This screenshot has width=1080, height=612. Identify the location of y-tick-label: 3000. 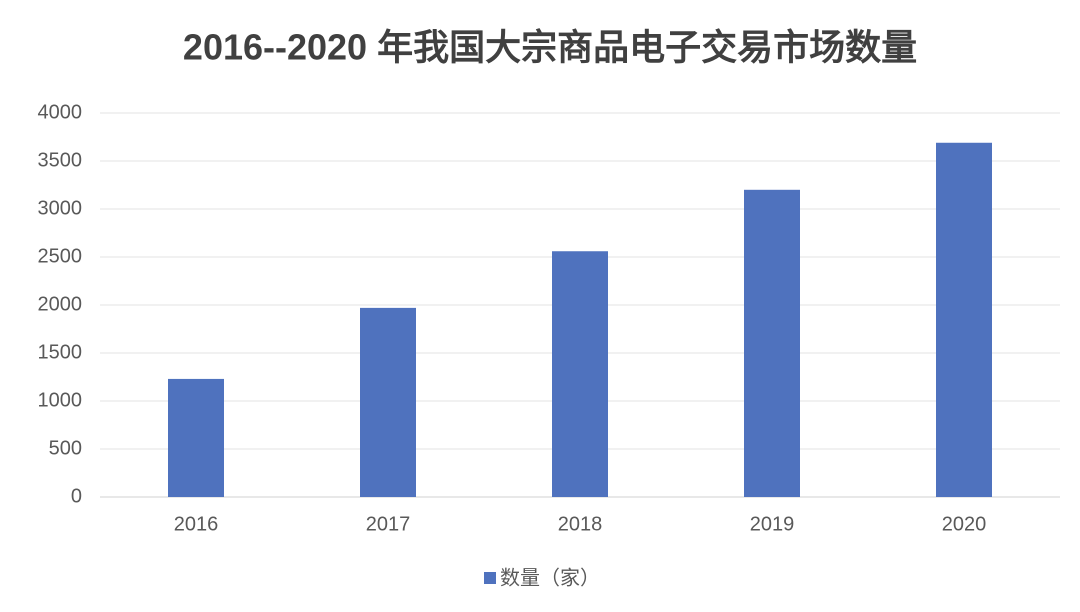
(60, 208).